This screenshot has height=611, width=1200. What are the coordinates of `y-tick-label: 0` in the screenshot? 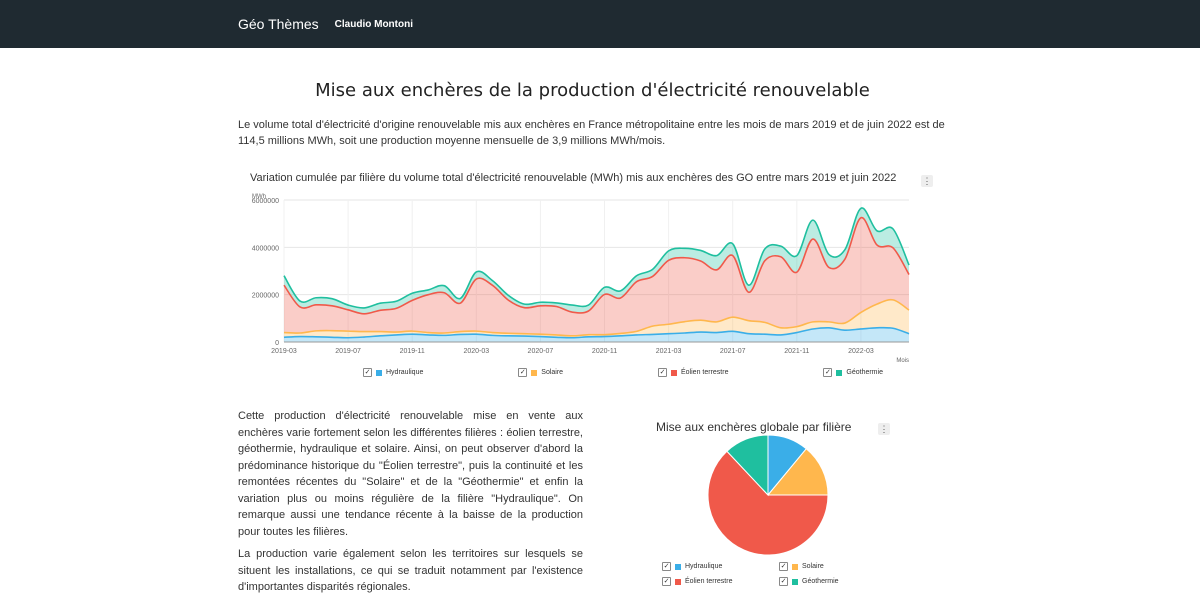 It's located at (277, 343).